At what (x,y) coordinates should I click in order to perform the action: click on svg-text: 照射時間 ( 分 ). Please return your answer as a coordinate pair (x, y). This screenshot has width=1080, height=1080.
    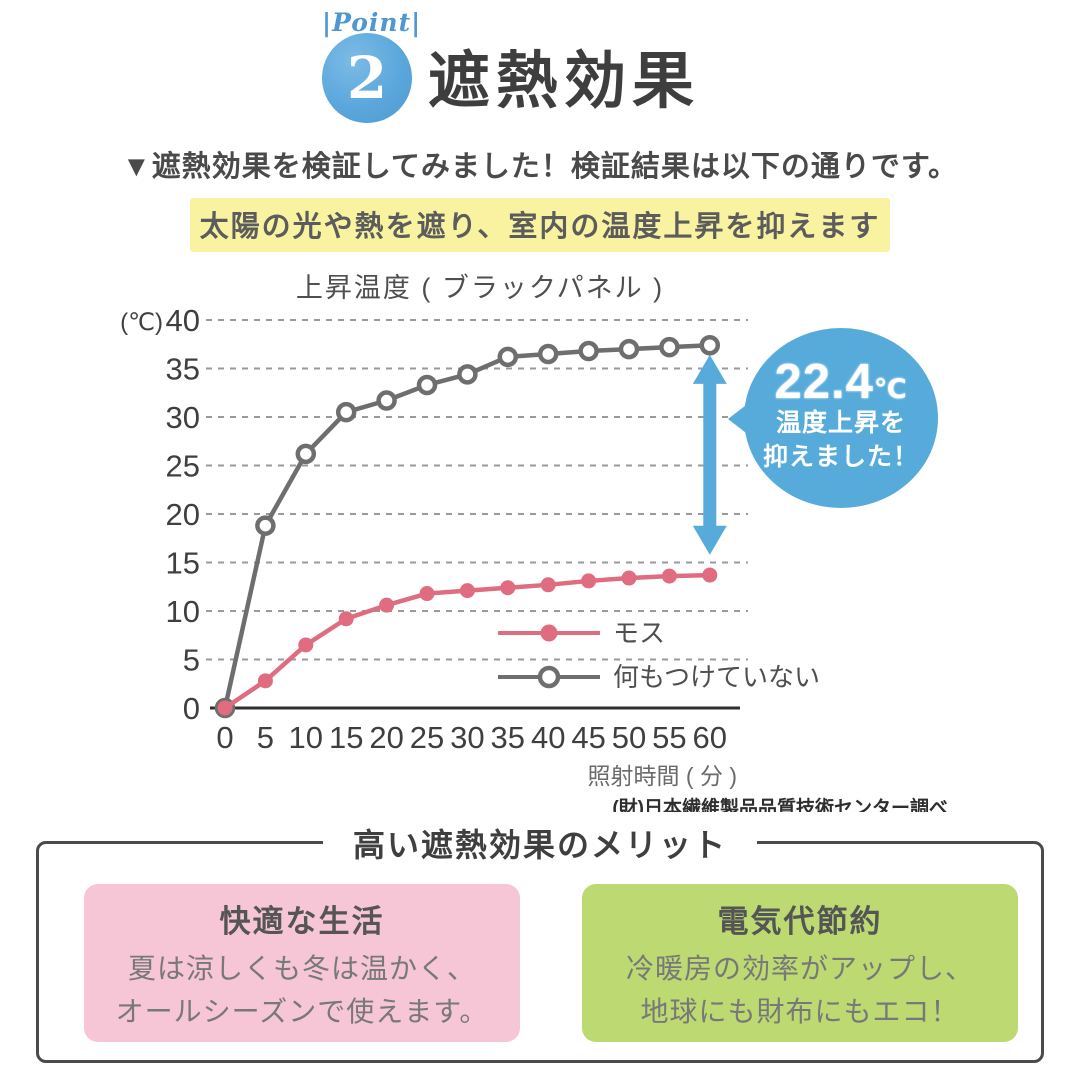
    Looking at the image, I should click on (663, 776).